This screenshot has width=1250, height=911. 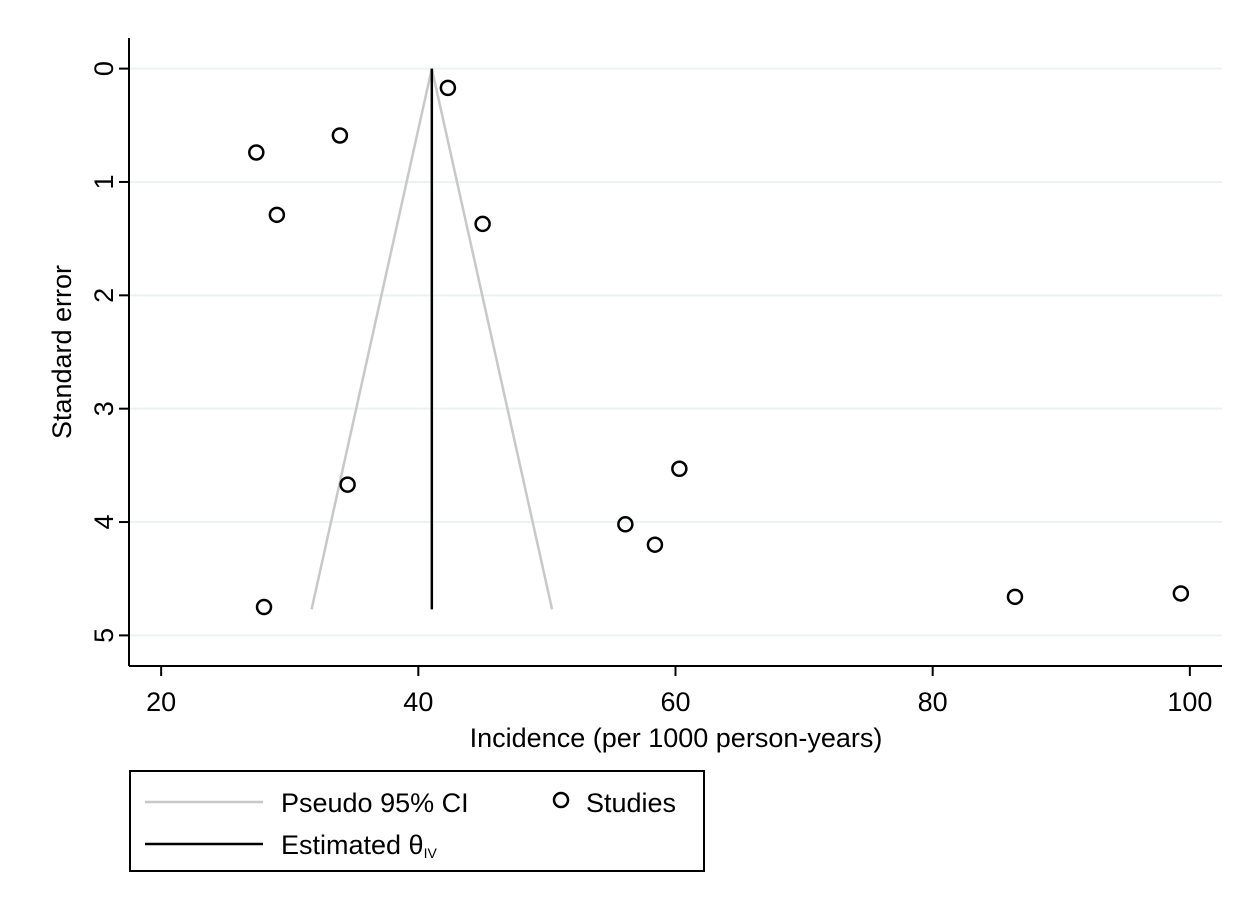 What do you see at coordinates (375, 803) in the screenshot?
I see `legend-ci-label: Pseudo 95% CI` at bounding box center [375, 803].